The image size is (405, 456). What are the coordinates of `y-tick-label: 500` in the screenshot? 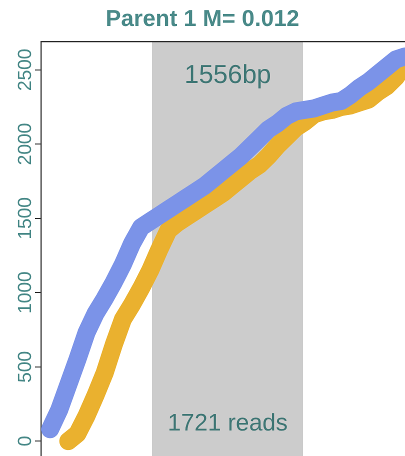 It's located at (25, 367).